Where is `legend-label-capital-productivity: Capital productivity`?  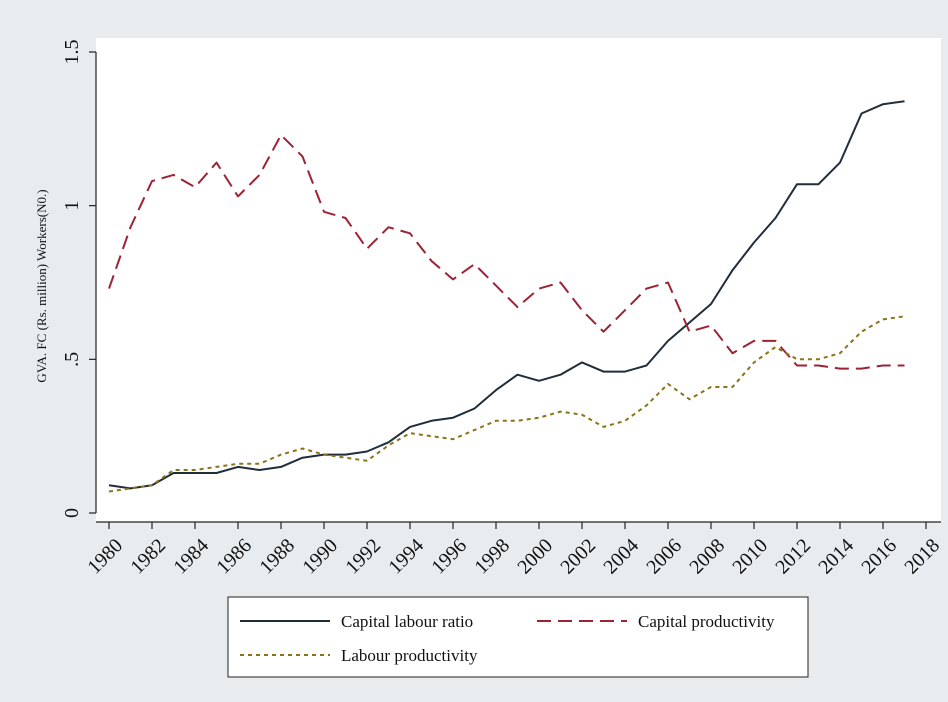
legend-label-capital-productivity: Capital productivity is located at coordinates (706, 621).